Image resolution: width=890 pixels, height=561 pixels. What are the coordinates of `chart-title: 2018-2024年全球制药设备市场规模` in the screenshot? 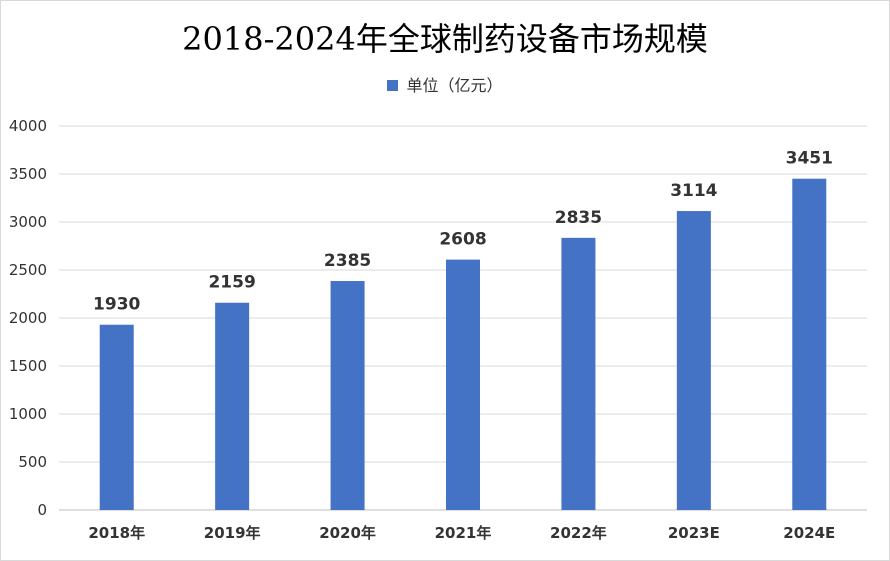 It's located at (445, 39).